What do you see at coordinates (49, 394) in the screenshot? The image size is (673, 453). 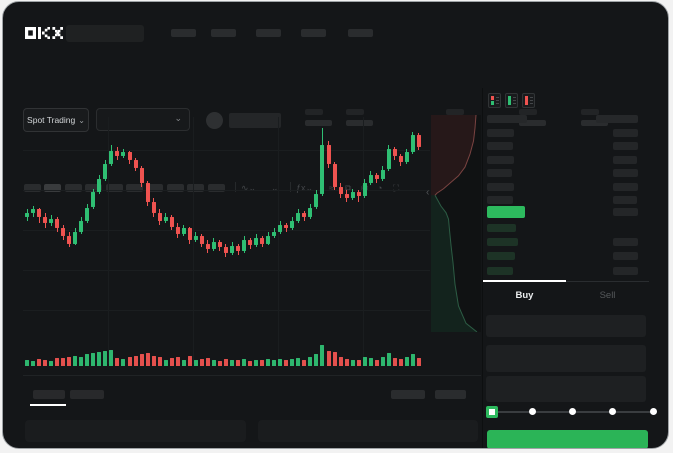 I see `bottom-tab-orders` at bounding box center [49, 394].